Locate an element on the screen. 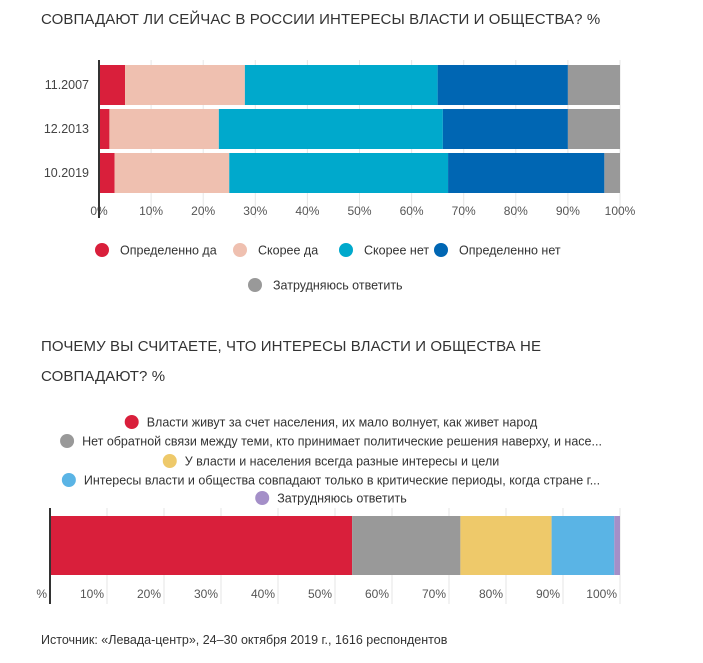 This screenshot has width=703, height=663. category-label: 12.2013 is located at coordinates (66, 129).